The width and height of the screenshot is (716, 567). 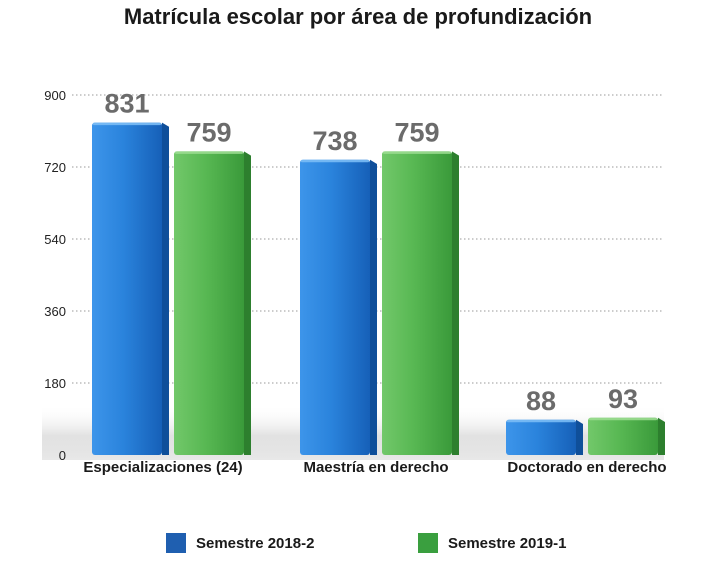 What do you see at coordinates (55, 275) in the screenshot?
I see `y-axis-ticks: 0 180 360 540 720 900` at bounding box center [55, 275].